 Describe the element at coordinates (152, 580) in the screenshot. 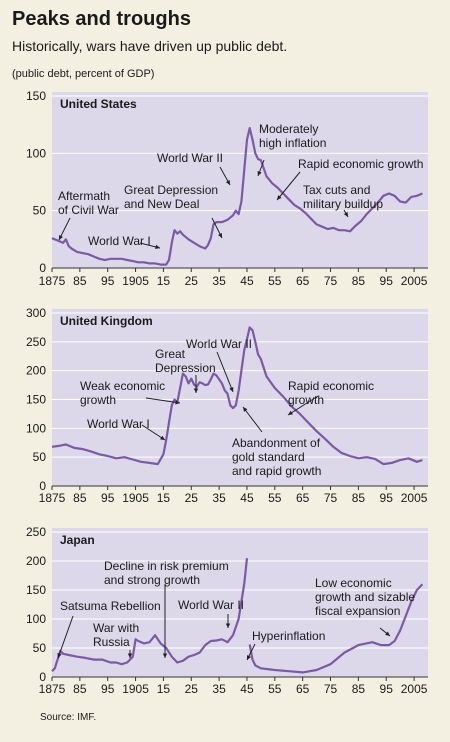

I see `annotation-text: and strong growth` at that location.